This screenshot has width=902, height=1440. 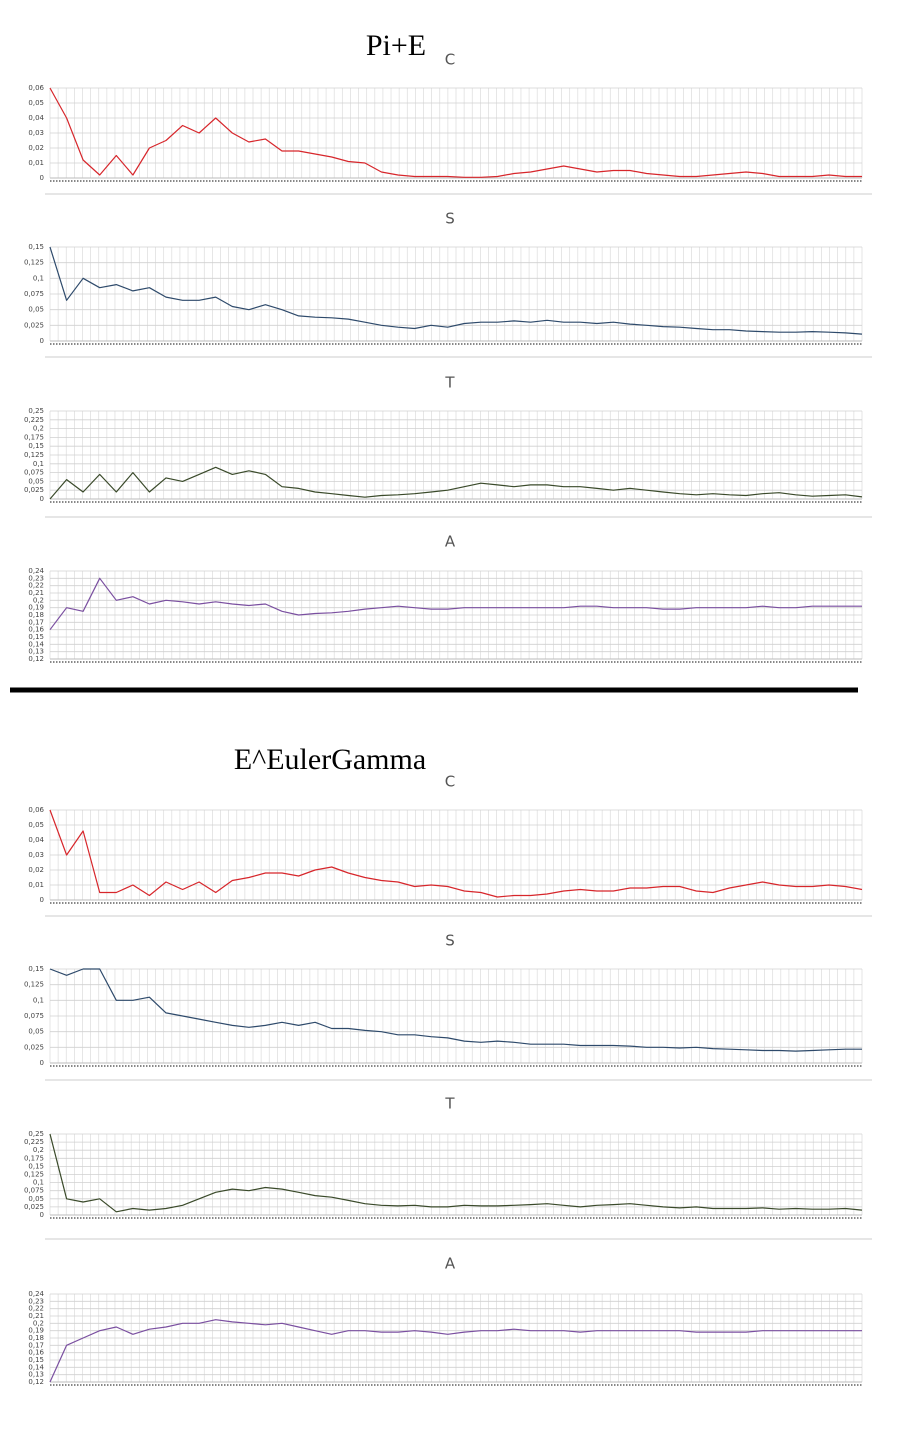 I want to click on heading: E^EulerGamma, so click(x=330, y=759).